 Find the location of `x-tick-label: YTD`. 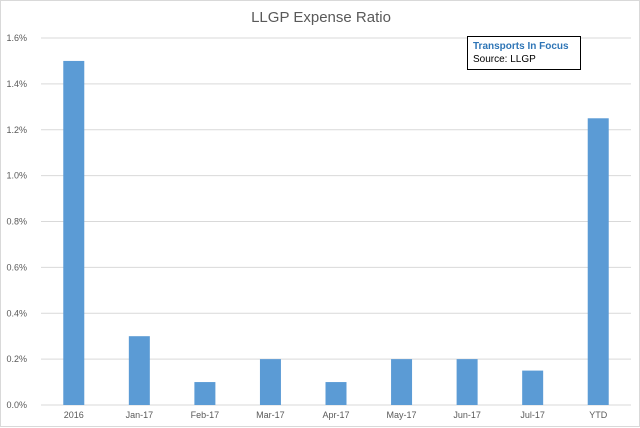

x-tick-label: YTD is located at coordinates (598, 415).